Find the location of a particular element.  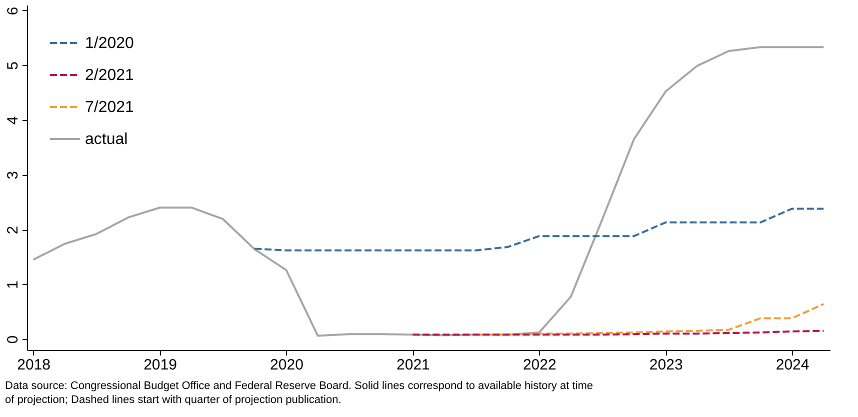

x-tick-label: 2023 is located at coordinates (666, 365).